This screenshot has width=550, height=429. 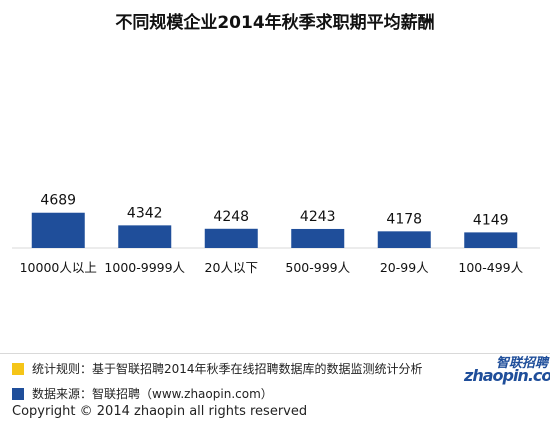 I want to click on value-label-3: 4243, so click(x=318, y=217).